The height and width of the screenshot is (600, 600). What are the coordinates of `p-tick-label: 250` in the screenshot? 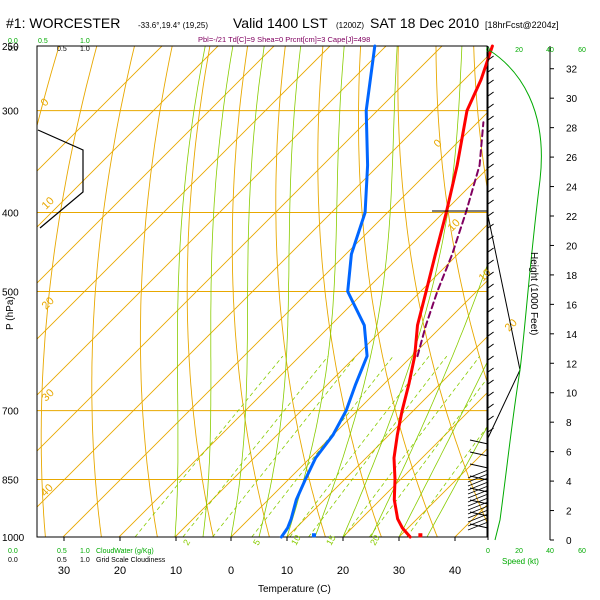 It's located at (10, 47).